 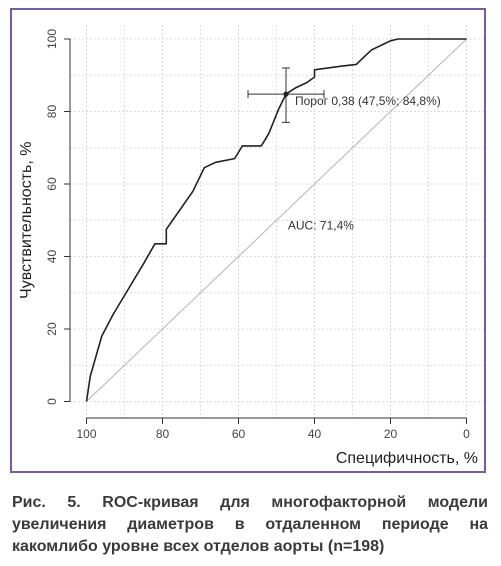 I want to click on x-tick-label: 60, so click(x=239, y=434).